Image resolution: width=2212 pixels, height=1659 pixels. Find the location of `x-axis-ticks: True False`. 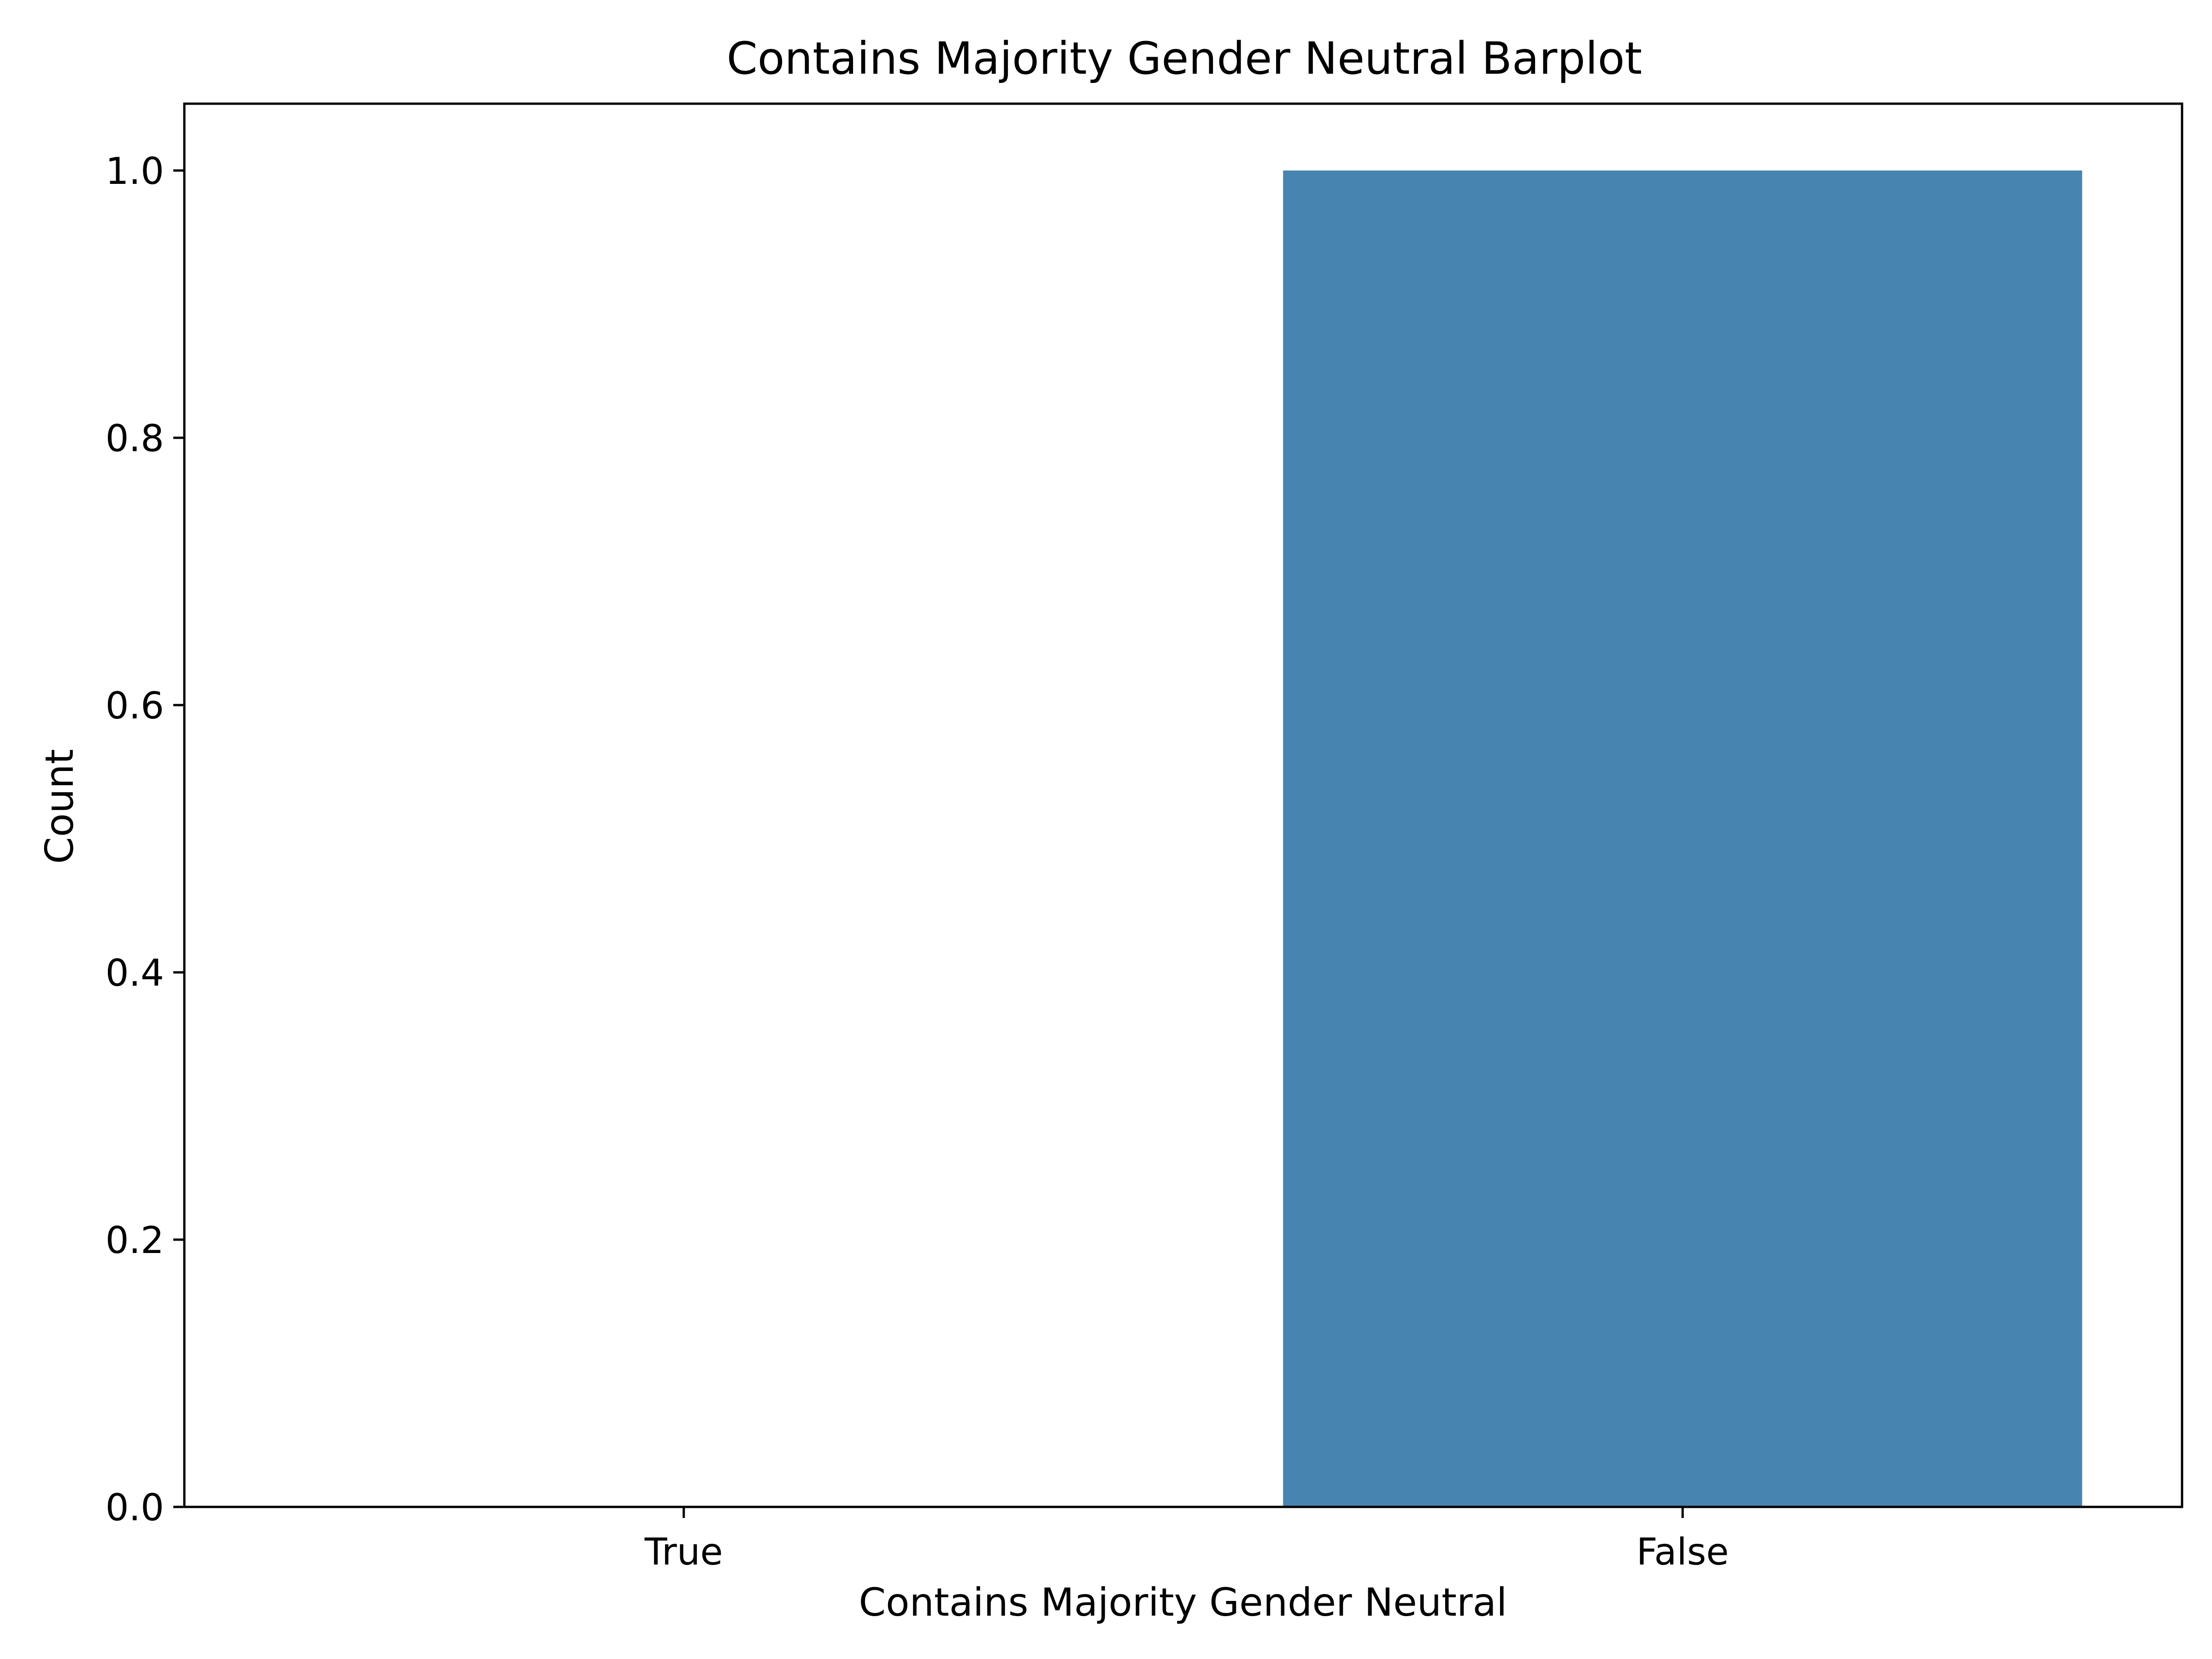

x-axis-ticks: True False is located at coordinates (1186, 1540).